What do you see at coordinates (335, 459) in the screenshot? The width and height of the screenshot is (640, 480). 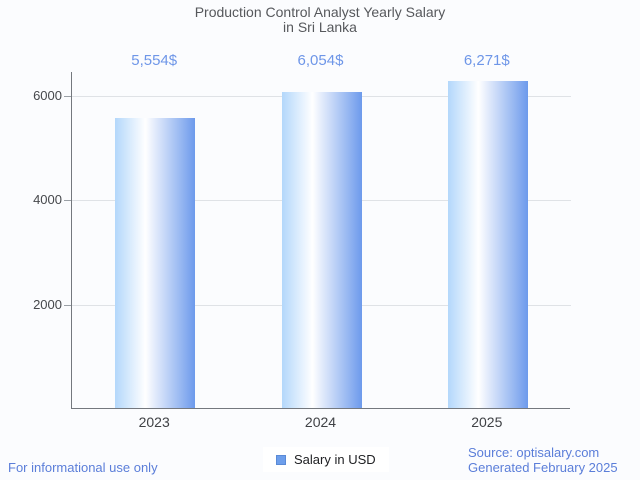 I see `legend-label: Salary in USD` at bounding box center [335, 459].